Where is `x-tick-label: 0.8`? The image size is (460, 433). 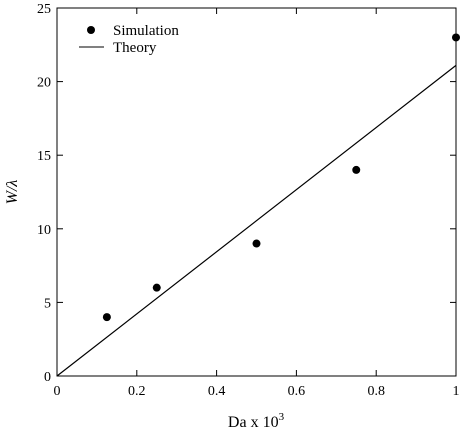
x-tick-label: 0.8 is located at coordinates (376, 391).